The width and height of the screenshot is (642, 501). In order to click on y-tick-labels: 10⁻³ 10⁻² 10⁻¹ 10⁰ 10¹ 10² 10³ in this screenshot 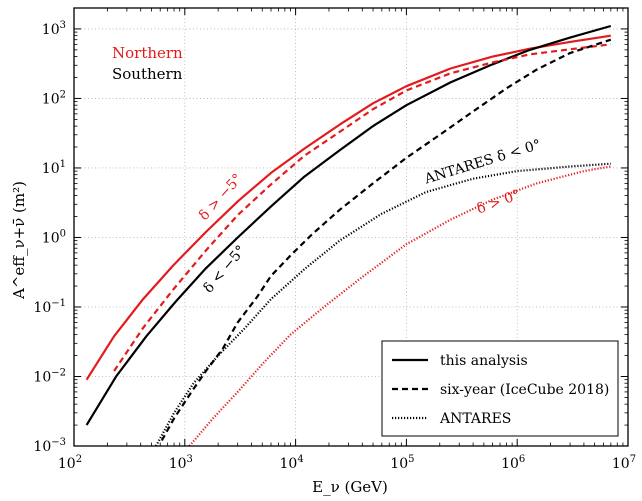, I will do `click(49, 237)`.